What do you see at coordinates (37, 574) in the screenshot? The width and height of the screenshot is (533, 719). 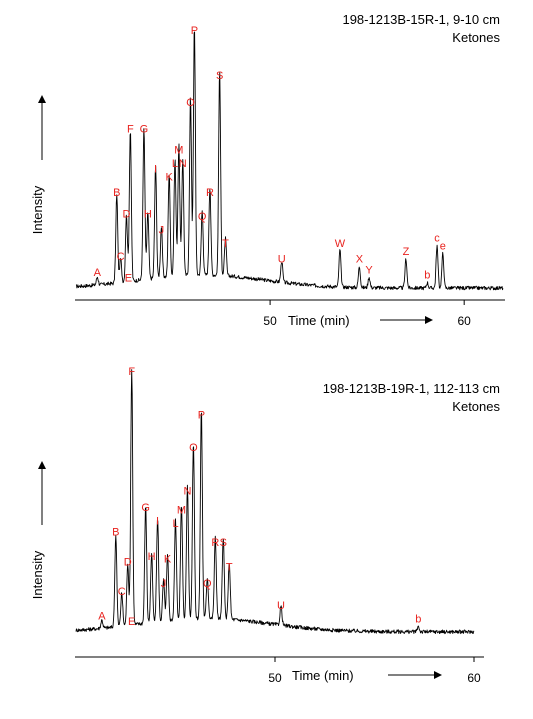 I see `panel-2-y-axis-title: Intensity` at bounding box center [37, 574].